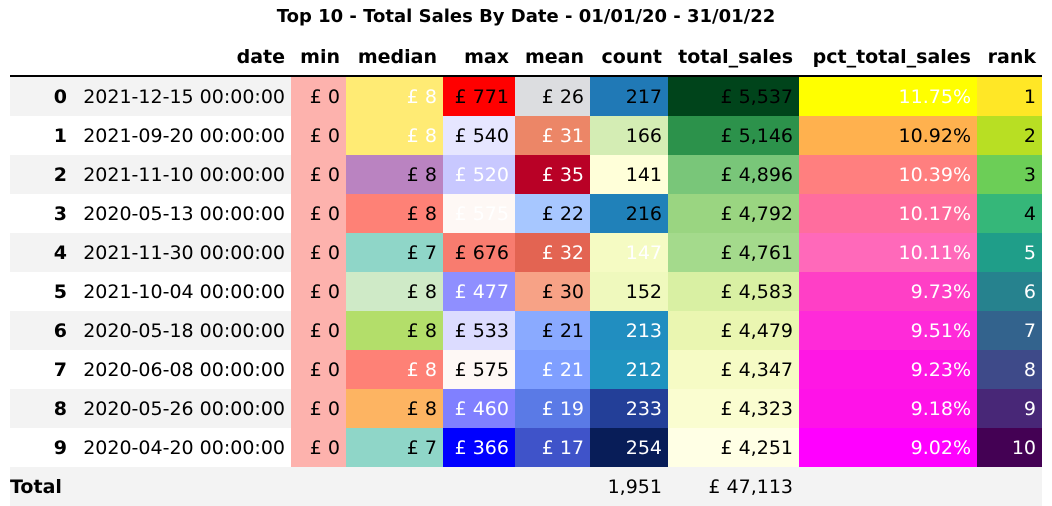 The width and height of the screenshot is (1052, 506). I want to click on header-min: min, so click(318, 57).